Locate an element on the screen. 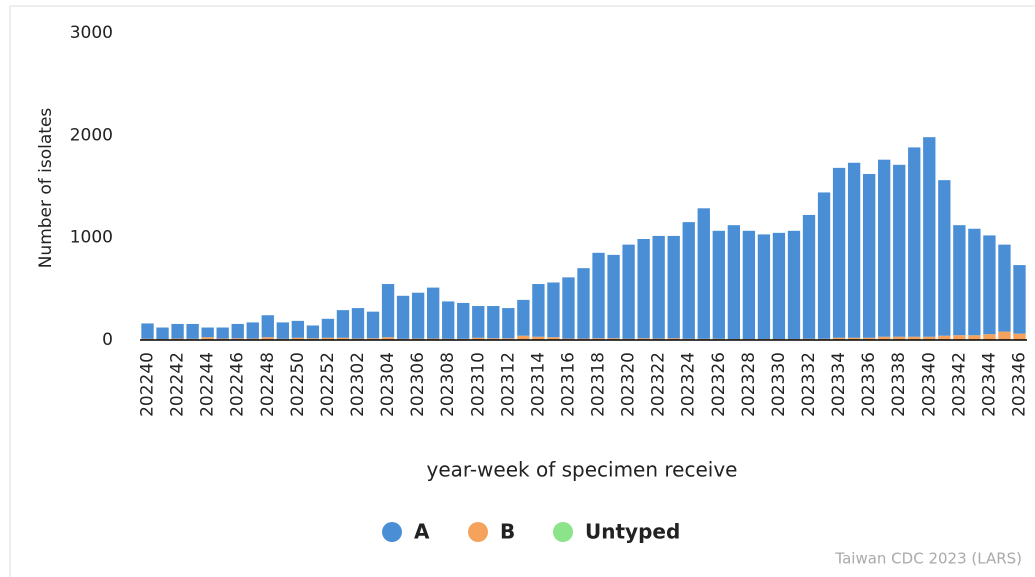 This screenshot has width=1035, height=577. x-tick-label: 202252 is located at coordinates (328, 384).